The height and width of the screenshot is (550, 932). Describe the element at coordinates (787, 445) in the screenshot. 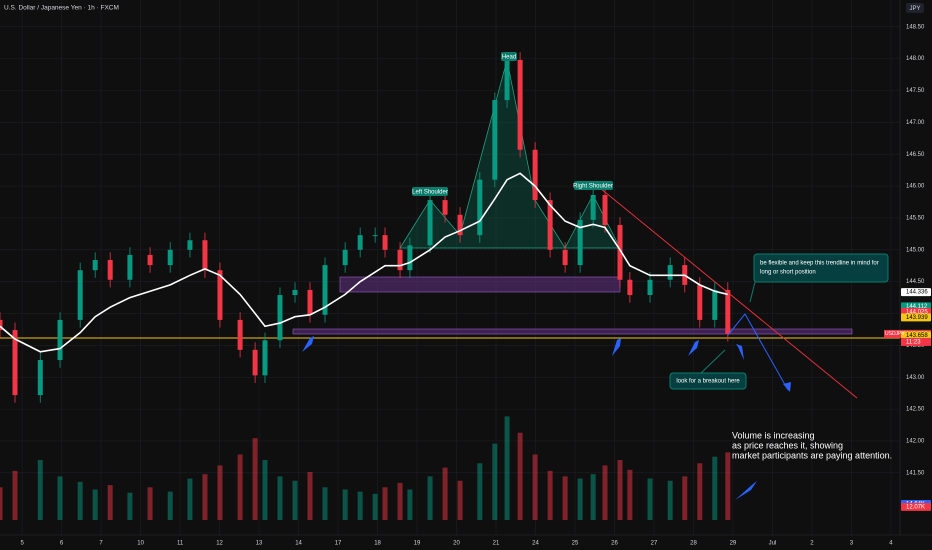

I see `volume-note: as price reaches it, showing` at that location.